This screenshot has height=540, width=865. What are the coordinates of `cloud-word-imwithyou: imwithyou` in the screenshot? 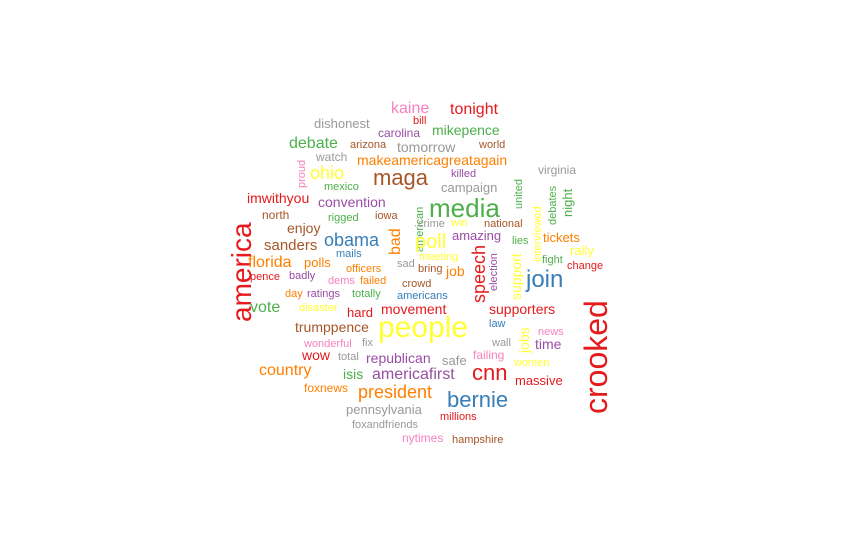 It's located at (278, 198).